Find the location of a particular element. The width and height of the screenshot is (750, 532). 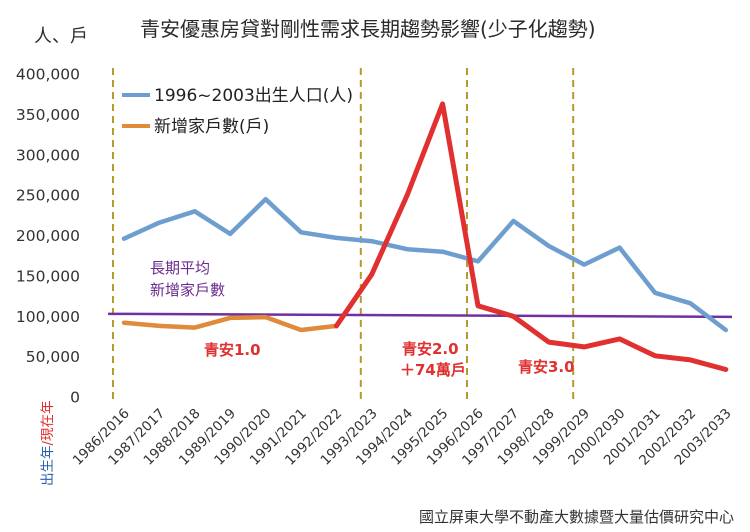

annotation-phase3: 青安3.0 is located at coordinates (546, 367).